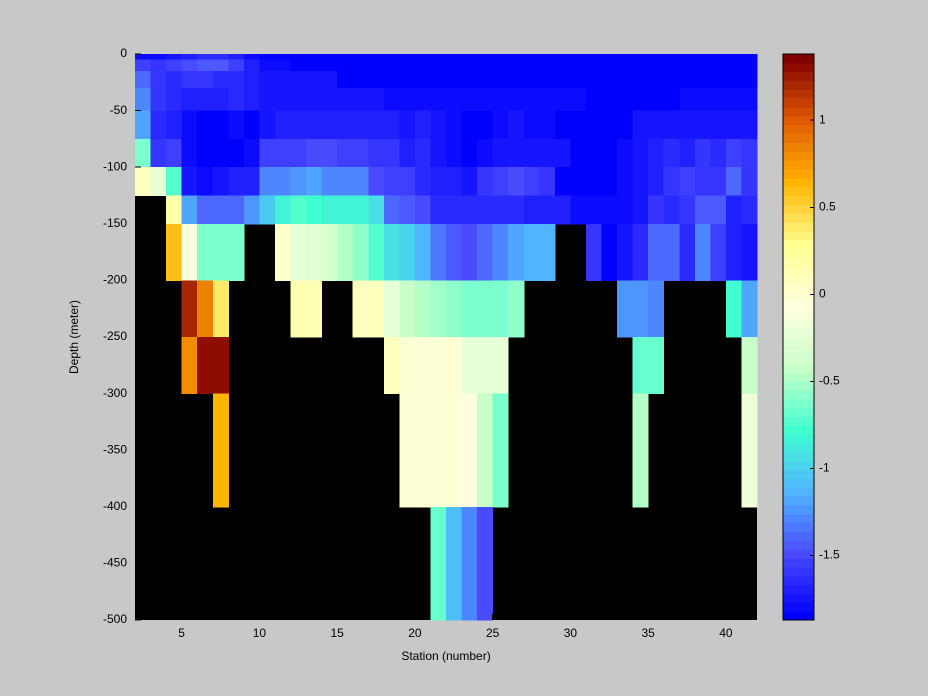 This screenshot has width=928, height=696. What do you see at coordinates (115, 336) in the screenshot?
I see `y-tick-label: -250` at bounding box center [115, 336].